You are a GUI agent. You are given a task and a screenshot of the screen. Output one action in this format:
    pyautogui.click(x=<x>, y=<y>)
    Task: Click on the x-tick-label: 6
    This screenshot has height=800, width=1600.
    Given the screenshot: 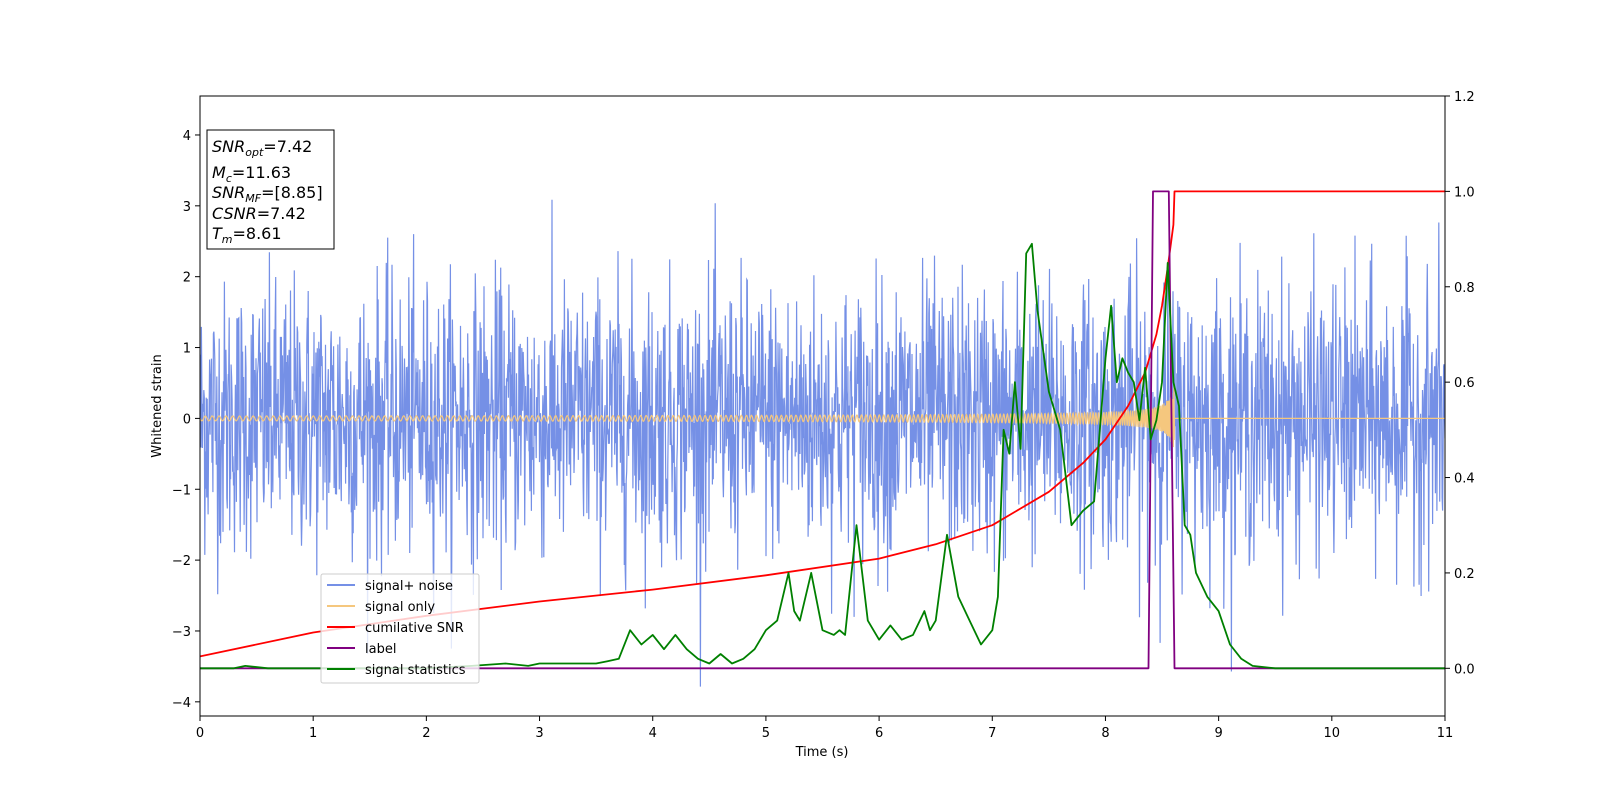 What is the action you would take?
    pyautogui.click(x=879, y=733)
    